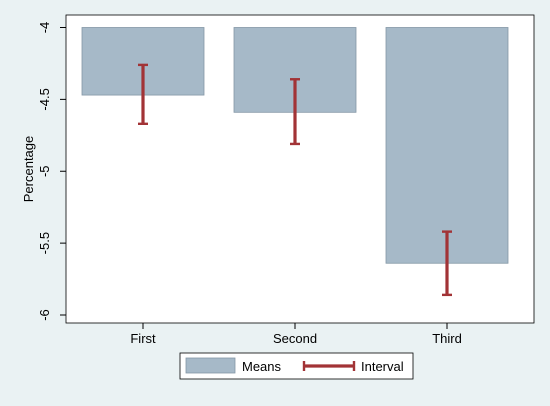 Image resolution: width=550 pixels, height=406 pixels. Describe the element at coordinates (447, 145) in the screenshot. I see `bar-third` at that location.